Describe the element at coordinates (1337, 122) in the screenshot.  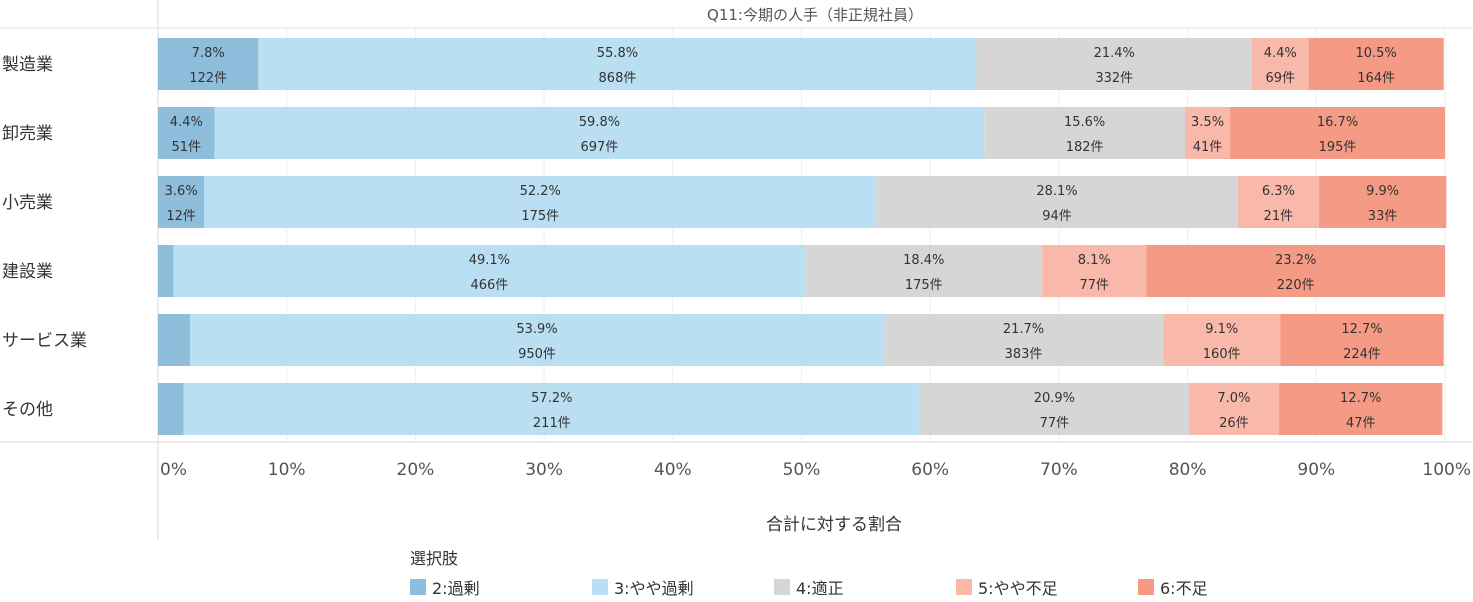
I see `percent-label: 16.7%` at that location.